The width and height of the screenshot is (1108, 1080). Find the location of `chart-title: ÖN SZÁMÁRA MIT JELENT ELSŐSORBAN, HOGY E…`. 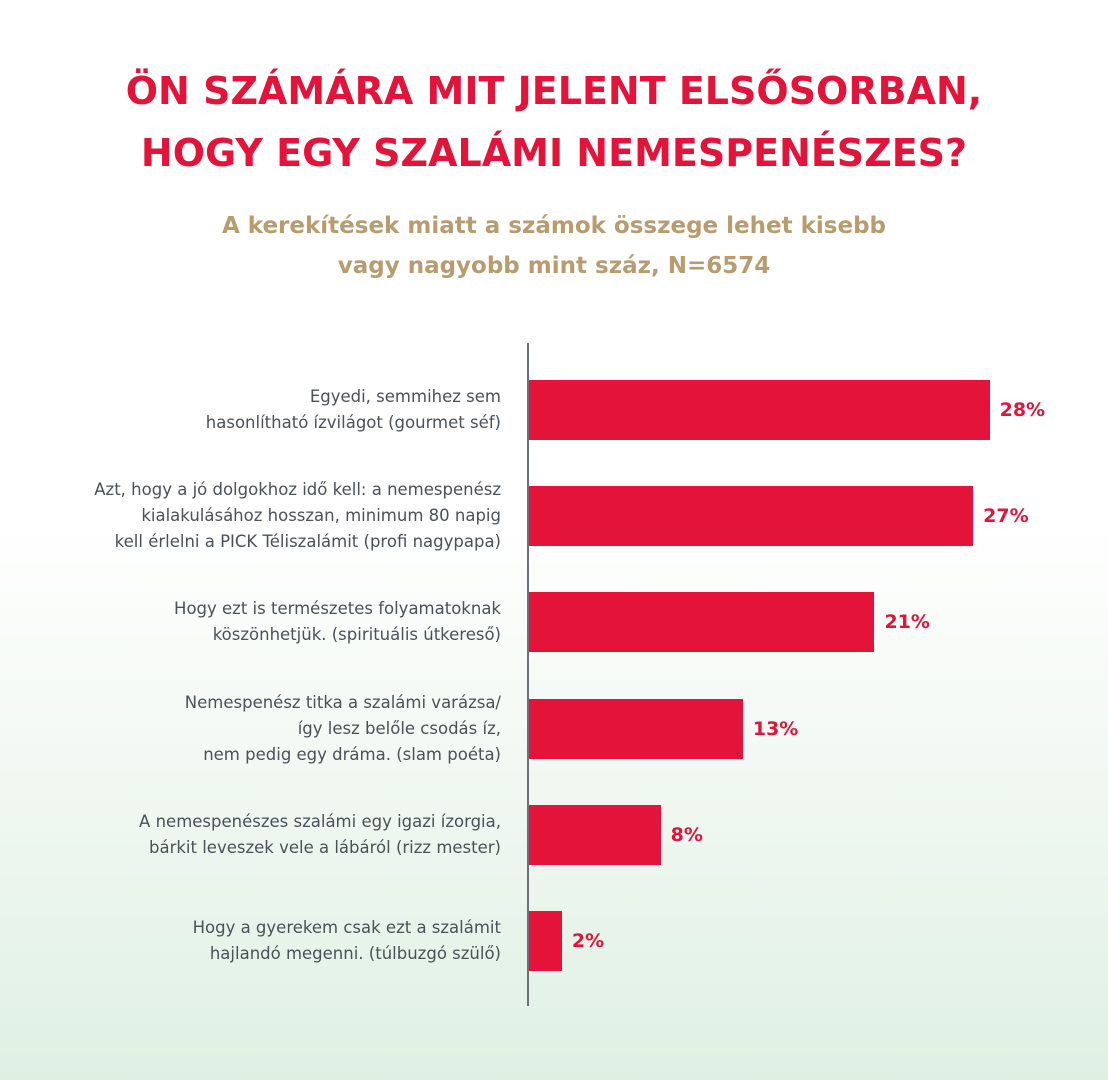

chart-title: ÖN SZÁMÁRA MIT JELENT ELSŐSORBAN, HOGY E… is located at coordinates (554, 122).